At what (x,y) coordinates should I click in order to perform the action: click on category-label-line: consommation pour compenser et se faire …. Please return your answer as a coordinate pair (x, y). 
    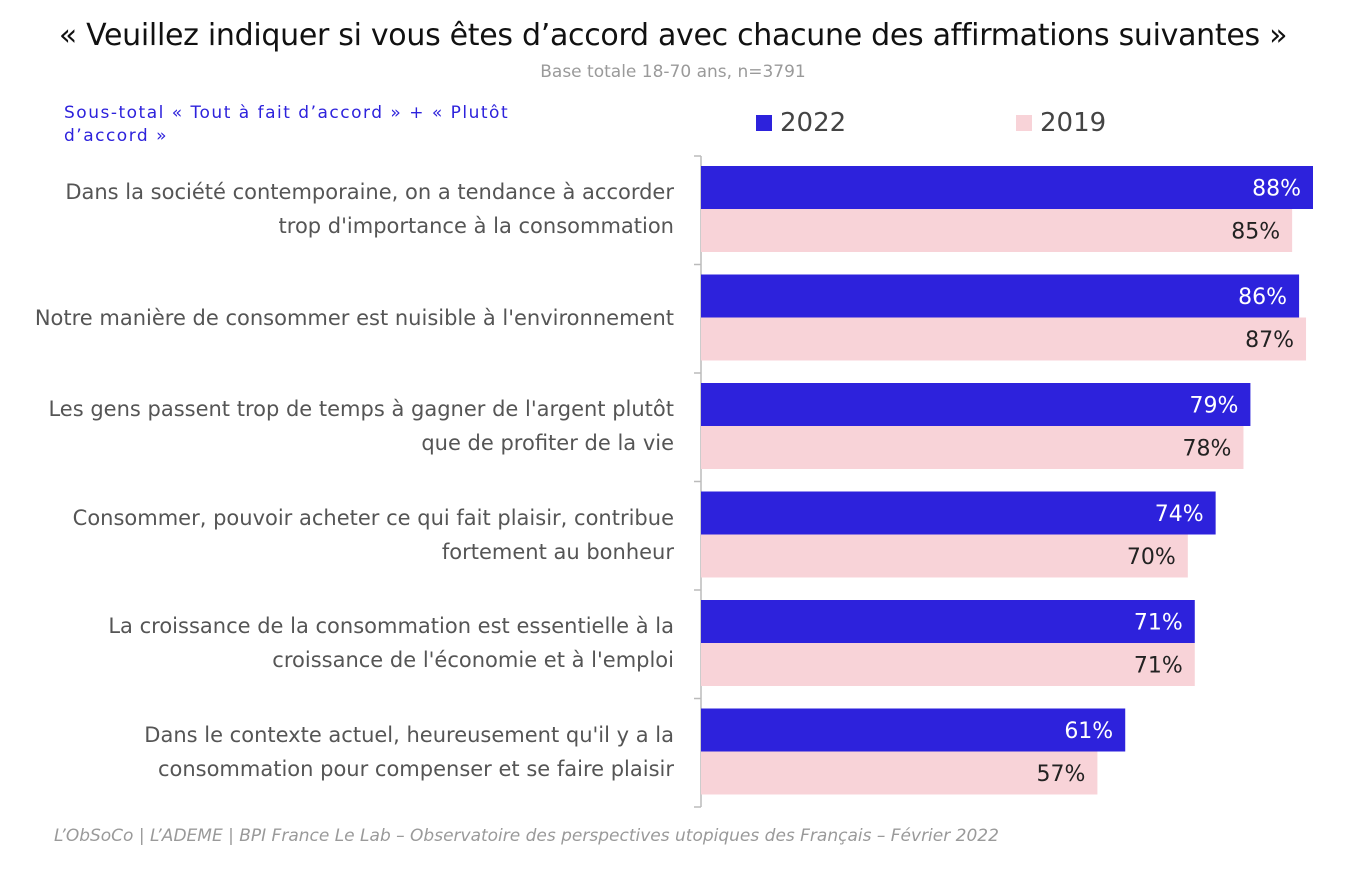
    Looking at the image, I should click on (415, 768).